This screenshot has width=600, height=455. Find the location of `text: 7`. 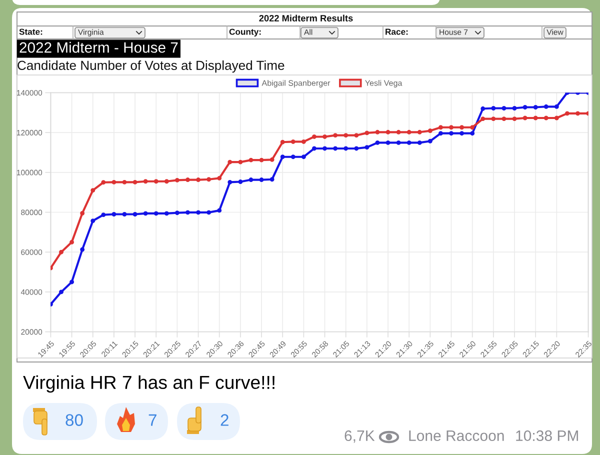

text: 7 is located at coordinates (152, 420).